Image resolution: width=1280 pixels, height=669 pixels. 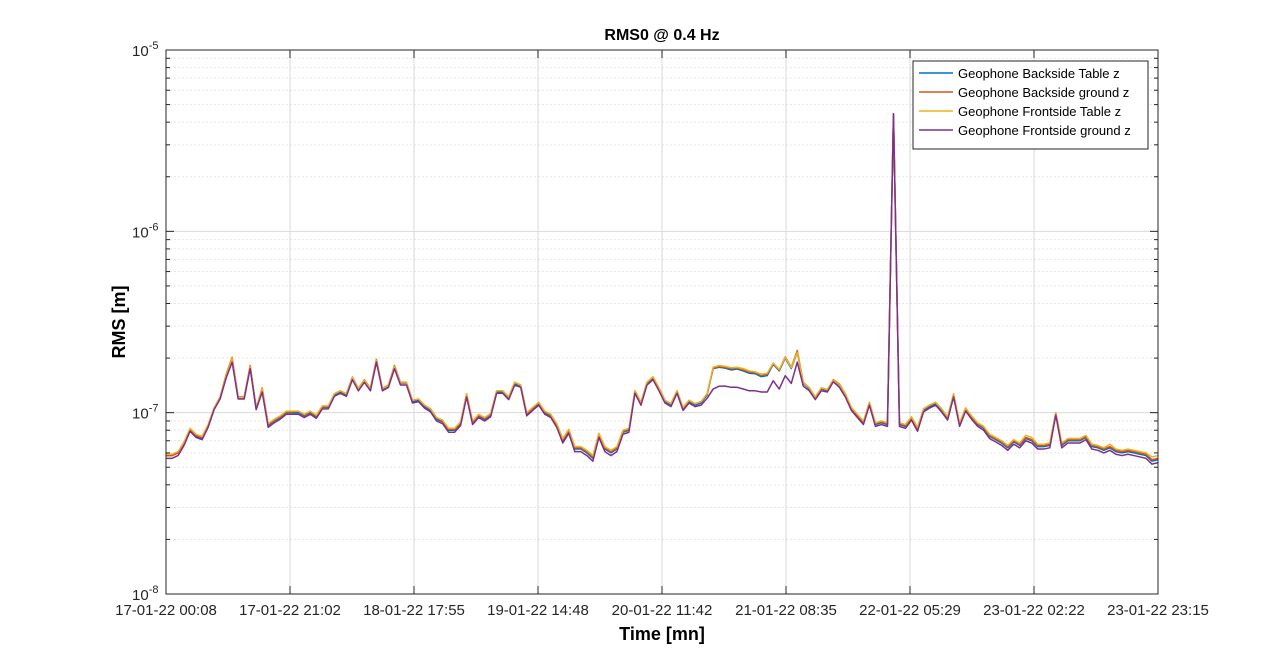 What do you see at coordinates (145, 594) in the screenshot?
I see `y-tick-label: 10⁻⁸` at bounding box center [145, 594].